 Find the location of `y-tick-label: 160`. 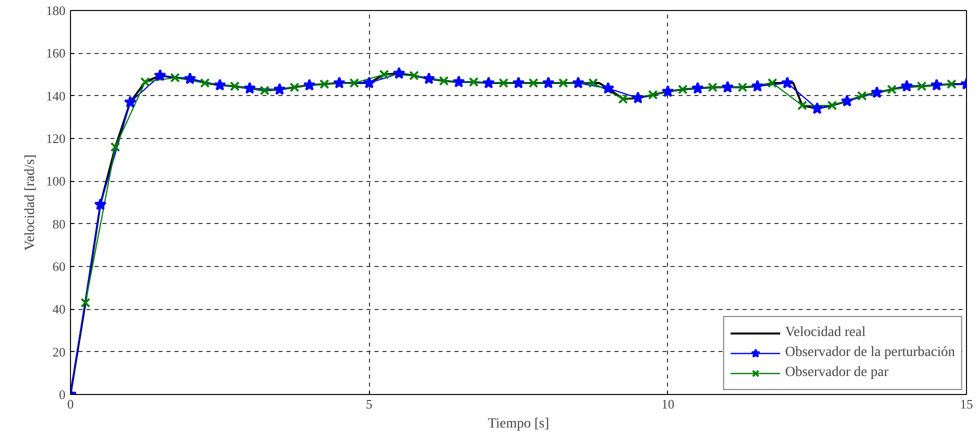

y-tick-label: 160 is located at coordinates (56, 53).